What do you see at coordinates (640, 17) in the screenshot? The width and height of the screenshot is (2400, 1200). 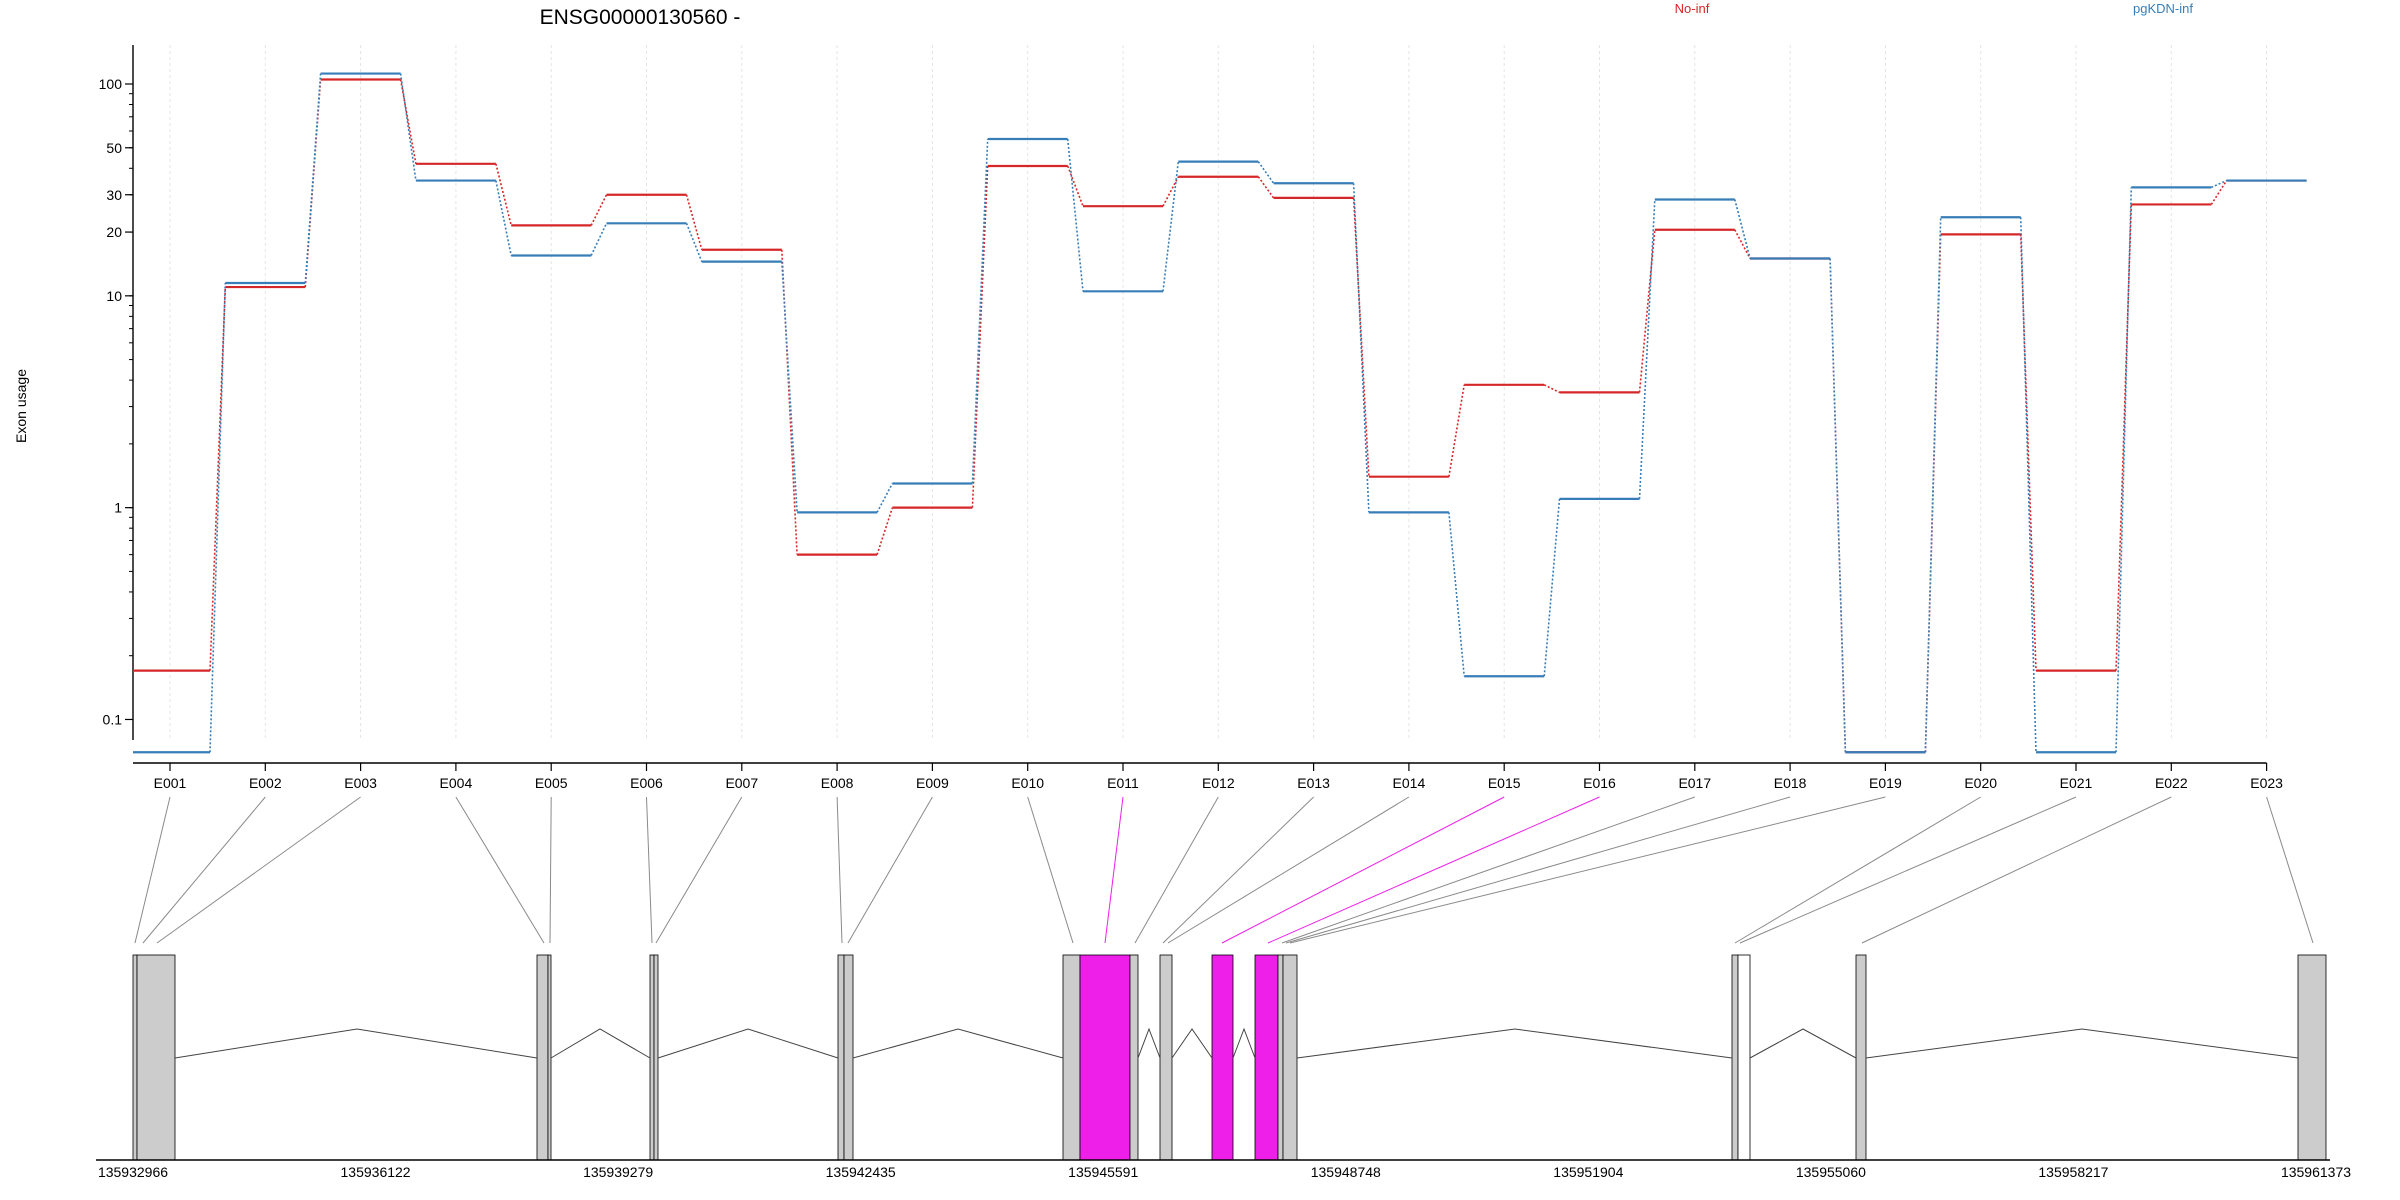 I see `chart-title: ENSG00000130560 -` at bounding box center [640, 17].